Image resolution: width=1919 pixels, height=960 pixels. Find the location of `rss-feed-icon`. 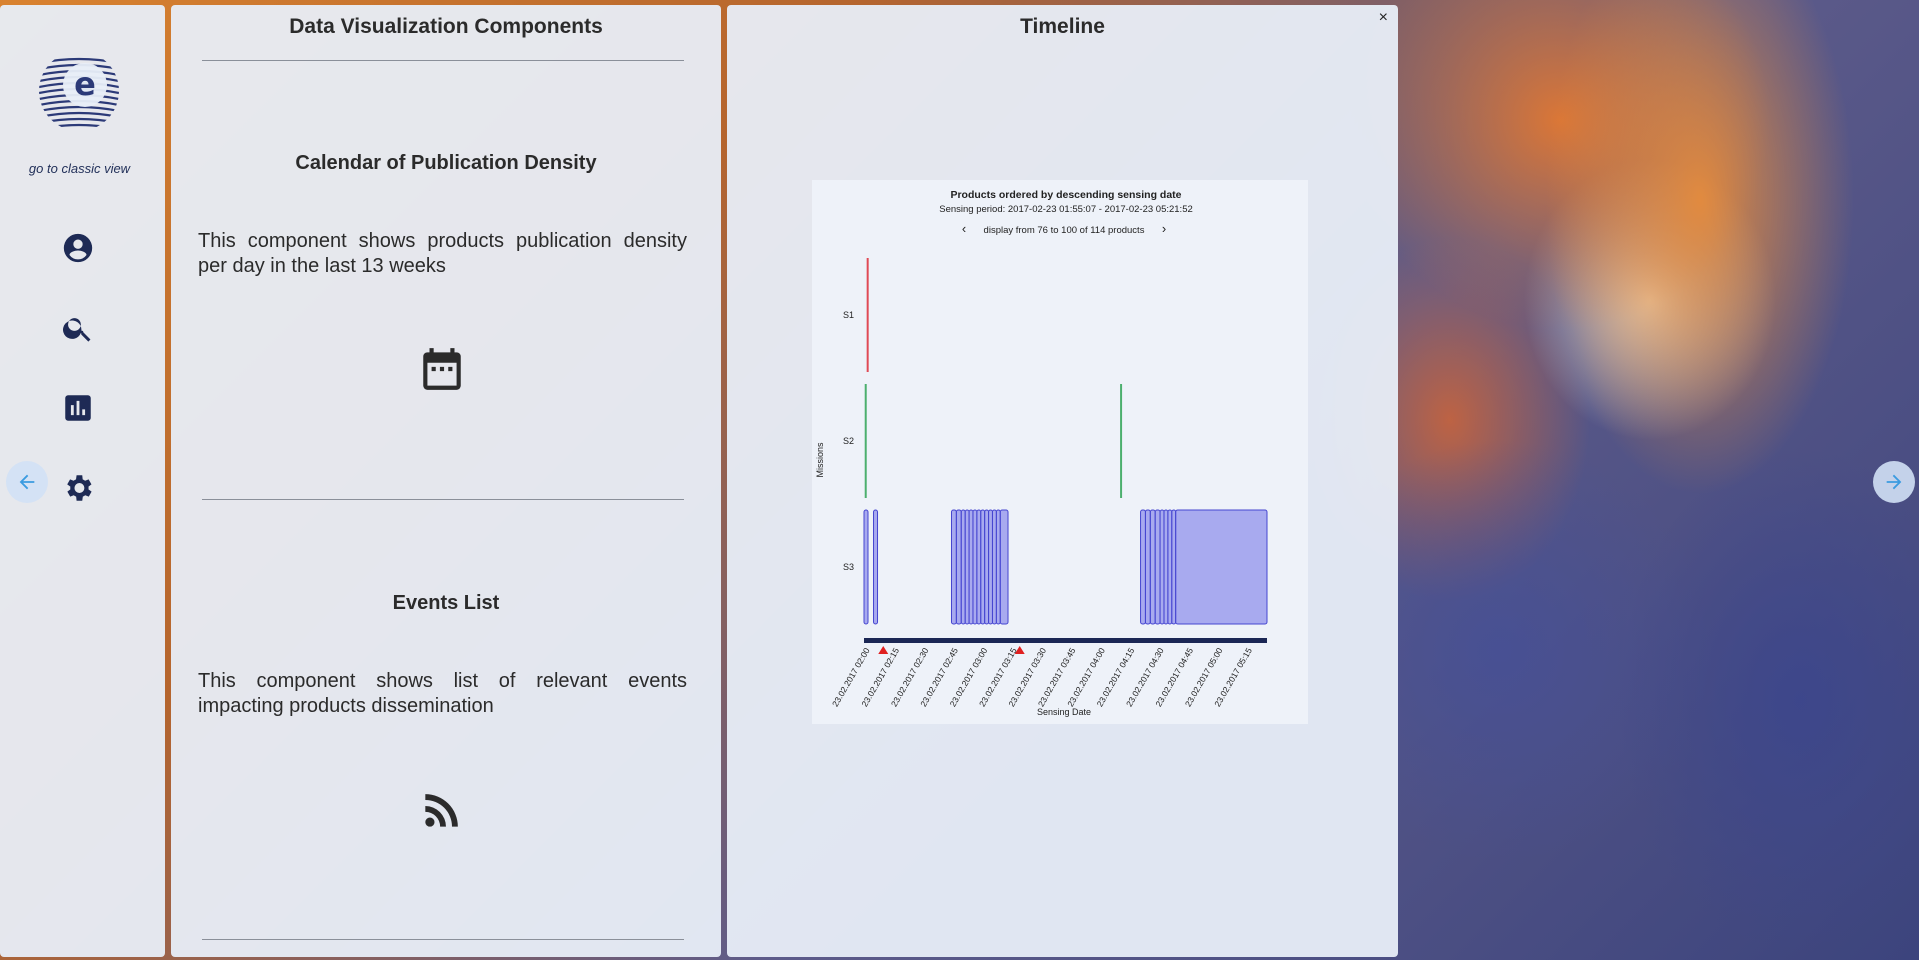

rss-feed-icon is located at coordinates (442, 810).